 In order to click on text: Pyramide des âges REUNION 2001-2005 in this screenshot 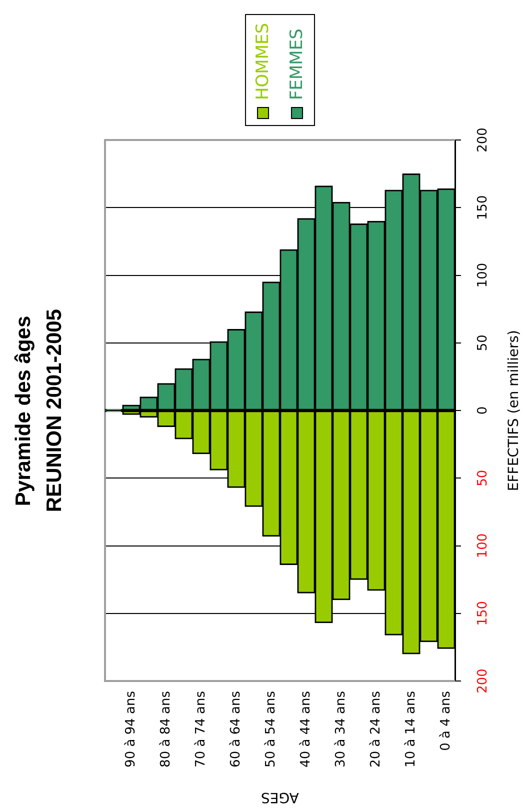, I will do `click(38, 410)`.